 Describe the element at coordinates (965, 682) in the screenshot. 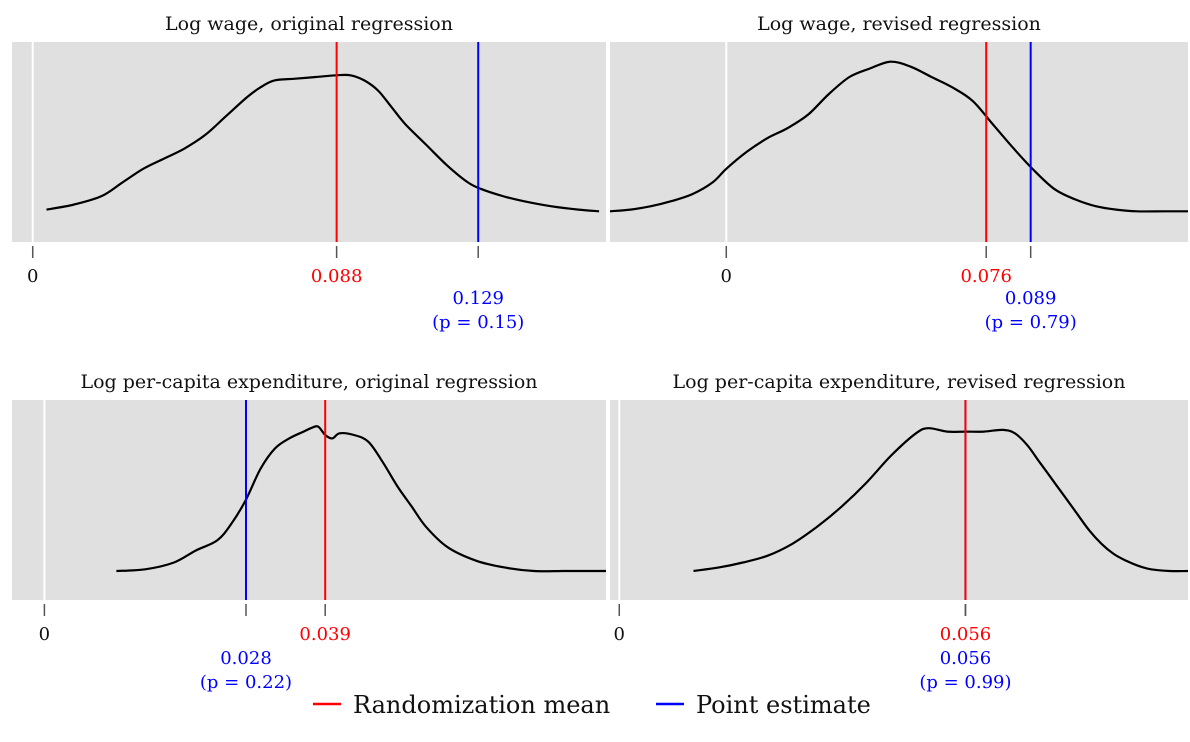

I see `p-value-label: (p = 0.99)` at that location.